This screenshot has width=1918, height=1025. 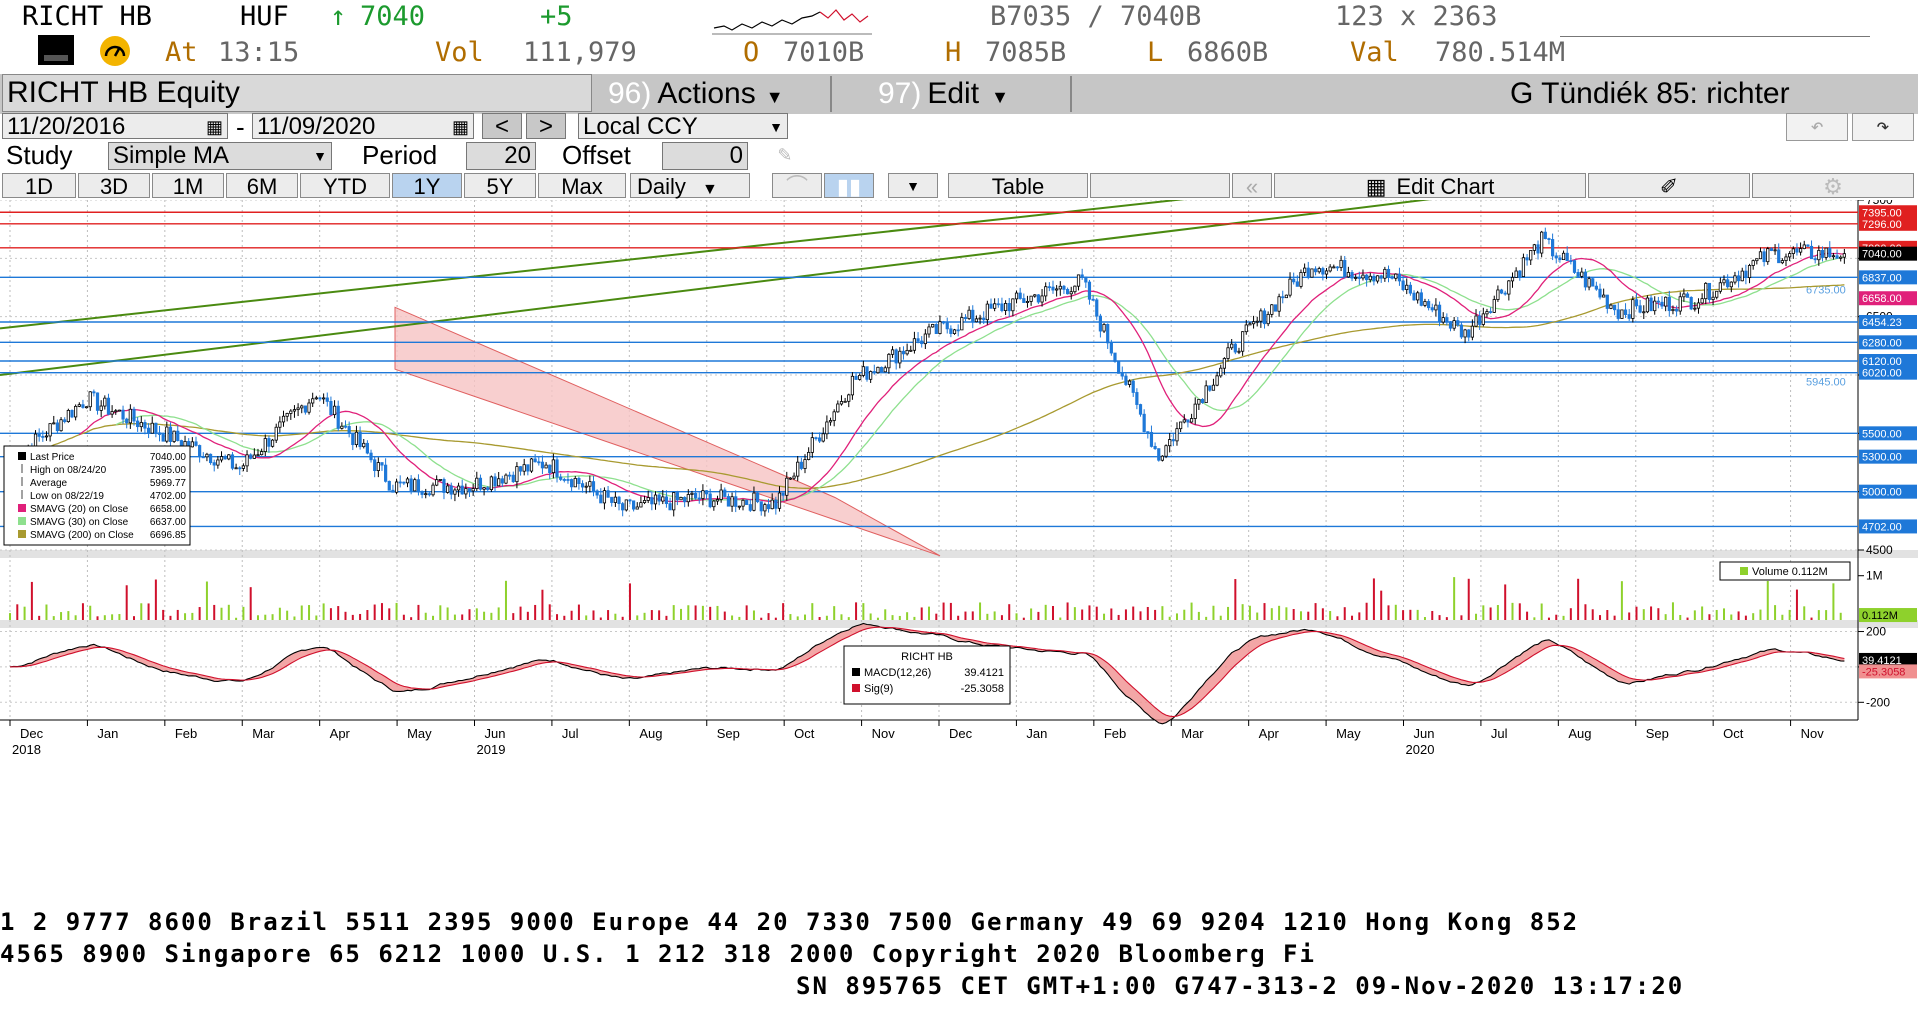 What do you see at coordinates (220, 156) in the screenshot?
I see `study-dropdown: Simple MA ▼` at bounding box center [220, 156].